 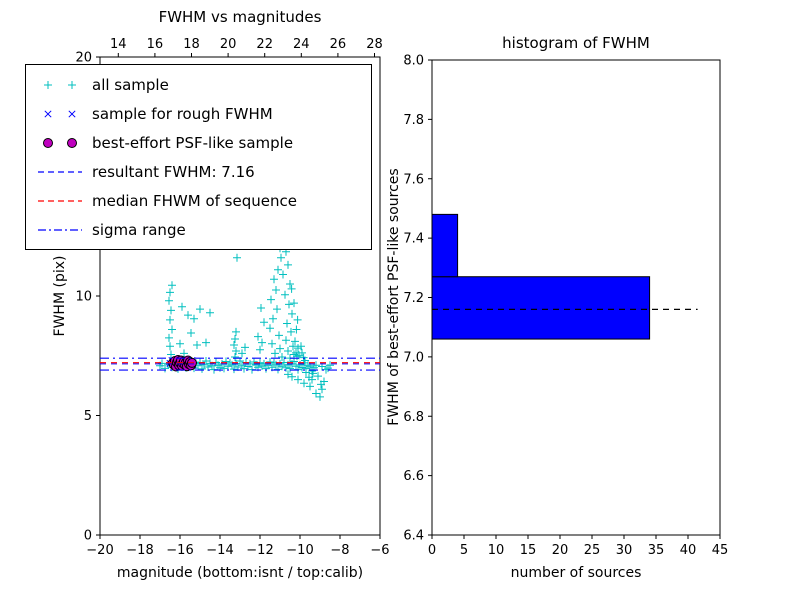 What do you see at coordinates (301, 44) in the screenshot?
I see `tick-label: 24` at bounding box center [301, 44].